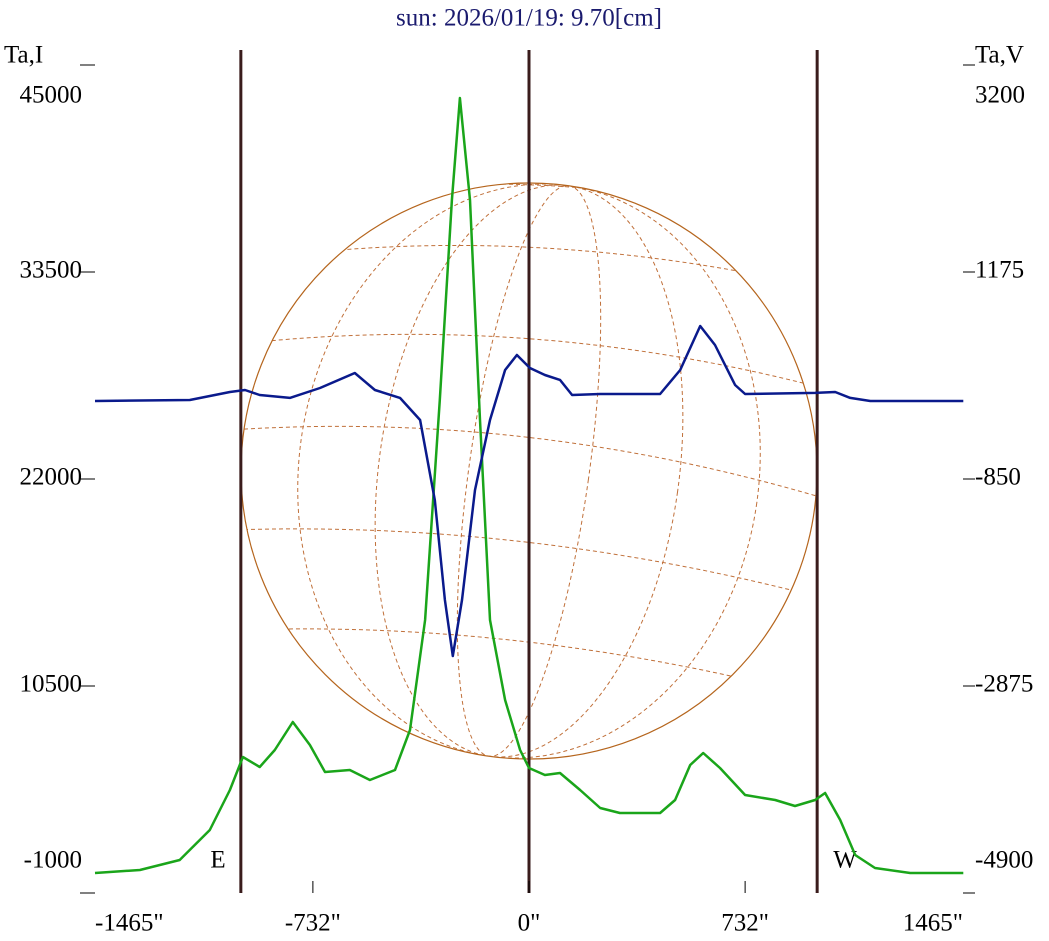  What do you see at coordinates (51, 477) in the screenshot?
I see `y-tick-label: 22000` at bounding box center [51, 477].